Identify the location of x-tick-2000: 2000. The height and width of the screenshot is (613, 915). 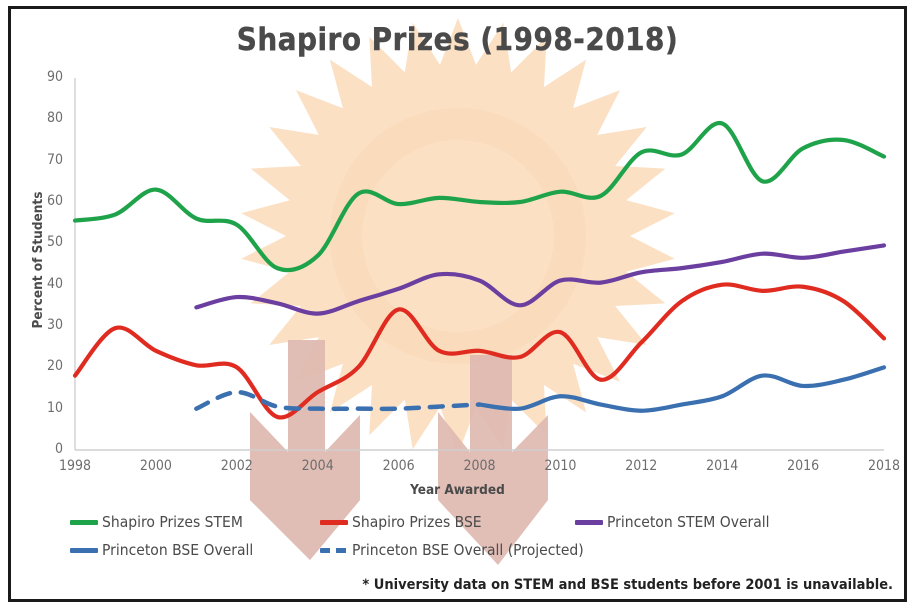
(155, 466).